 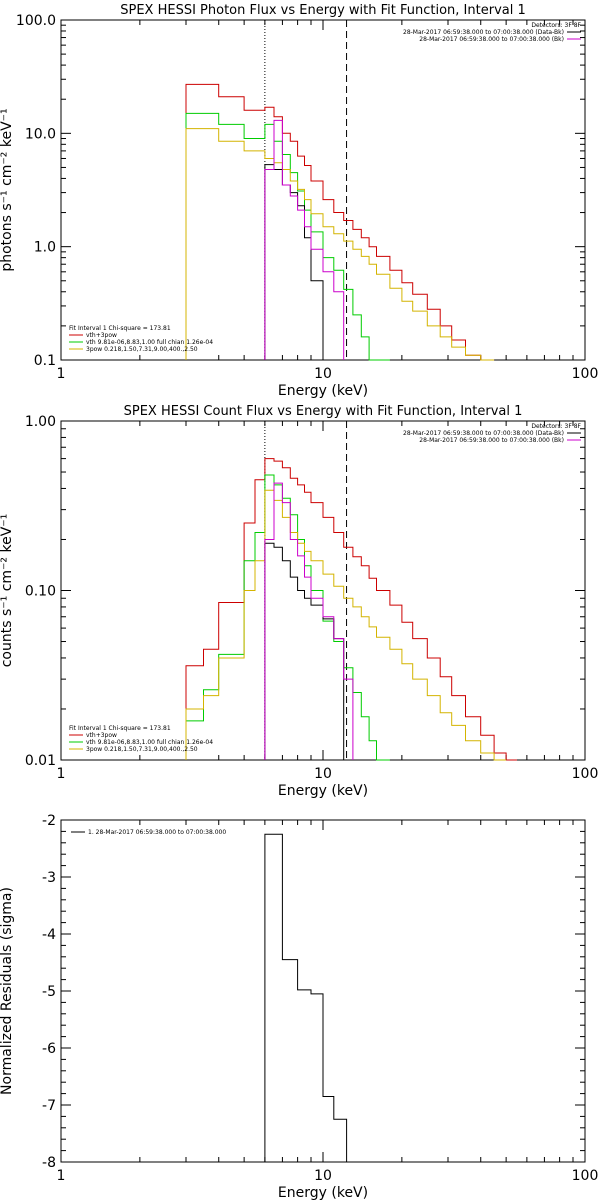 What do you see at coordinates (49, 935) in the screenshot?
I see `y-tick-label: -4` at bounding box center [49, 935].